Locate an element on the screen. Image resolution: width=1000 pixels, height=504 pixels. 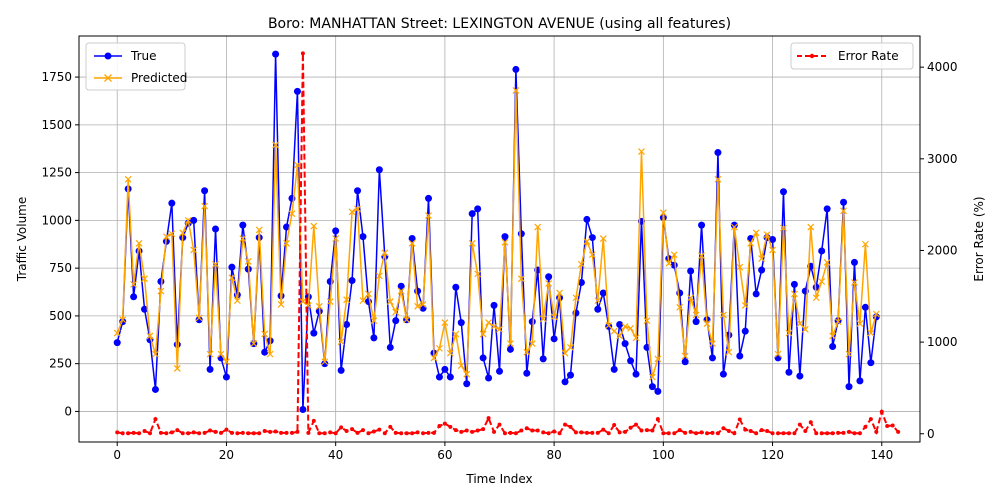
legend-true-label: True is located at coordinates (143, 56).